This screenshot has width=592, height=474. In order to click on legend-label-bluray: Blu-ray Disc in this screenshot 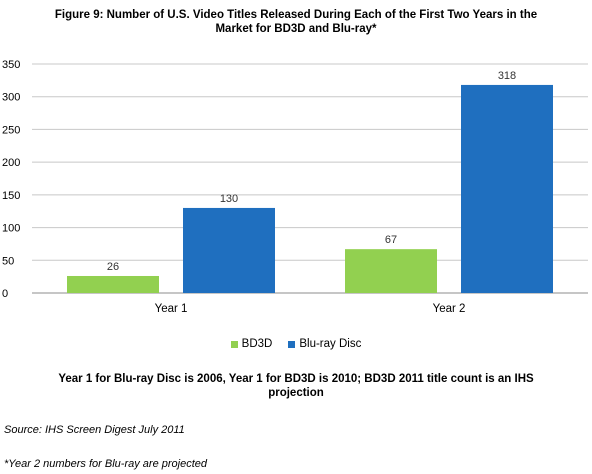, I will do `click(330, 344)`.